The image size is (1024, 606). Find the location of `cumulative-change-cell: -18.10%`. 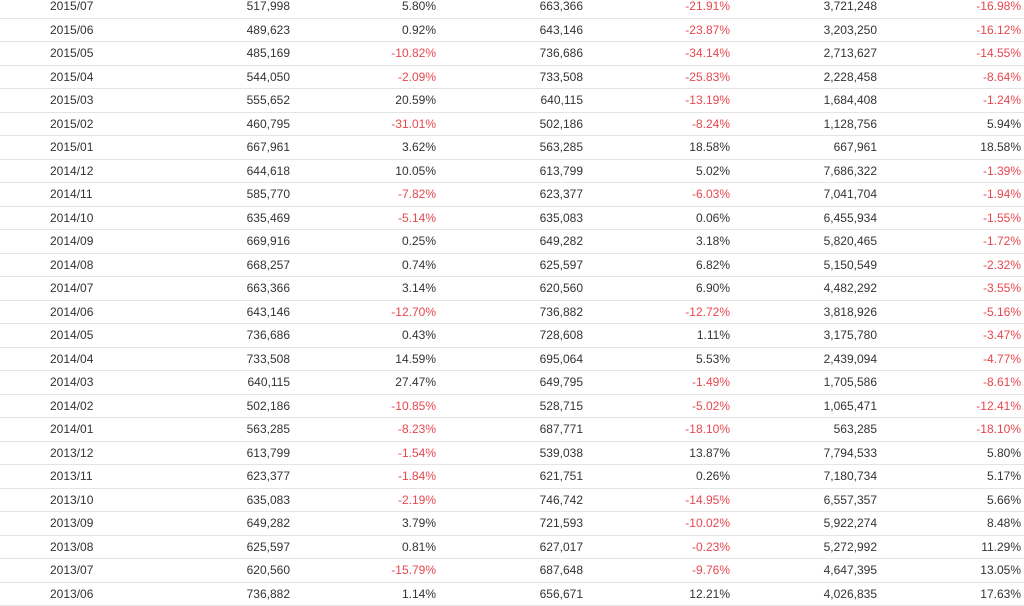

cumulative-change-cell: -18.10% is located at coordinates (998, 429).